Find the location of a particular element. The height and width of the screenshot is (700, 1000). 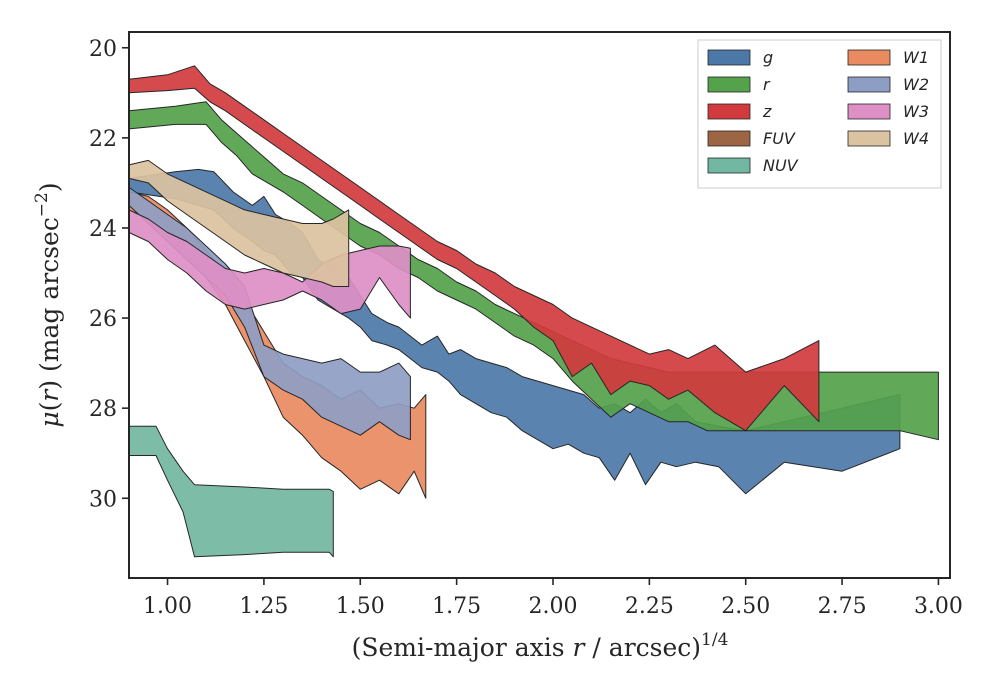

legend-swatch-nuv is located at coordinates (729, 165).